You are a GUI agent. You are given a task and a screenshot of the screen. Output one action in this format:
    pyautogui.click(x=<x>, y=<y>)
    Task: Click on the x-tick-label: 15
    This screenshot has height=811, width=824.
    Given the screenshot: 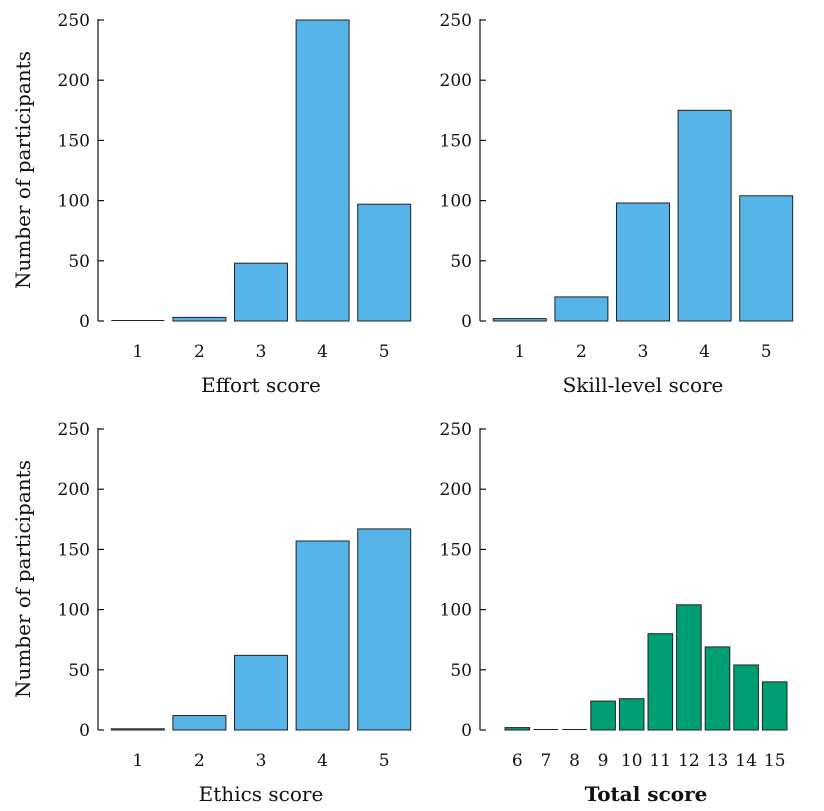 What is the action you would take?
    pyautogui.click(x=775, y=761)
    